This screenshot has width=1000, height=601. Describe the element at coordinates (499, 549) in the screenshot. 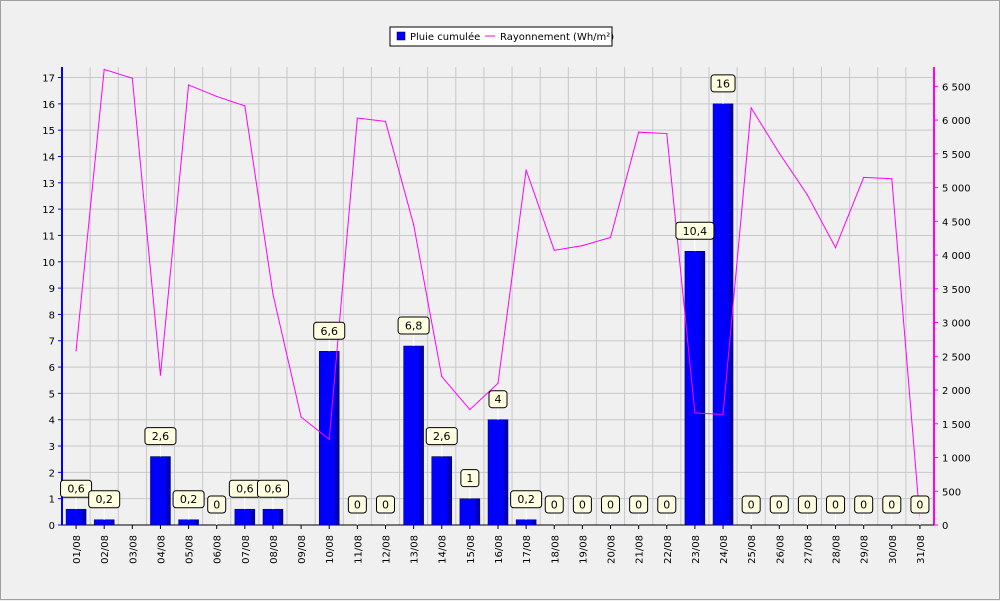

I see `x-tick-label: 16/08` at that location.